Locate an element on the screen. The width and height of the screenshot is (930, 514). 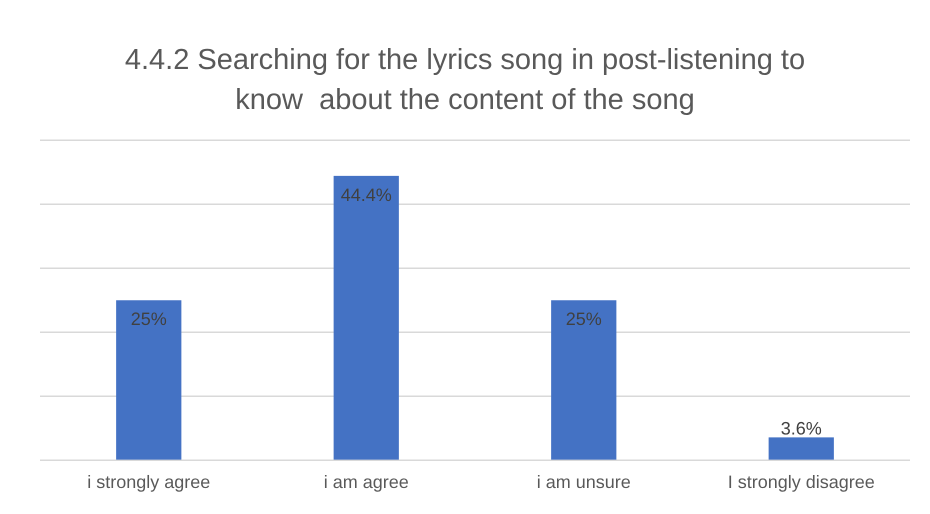
x-tick-label: i am unsure is located at coordinates (583, 482).